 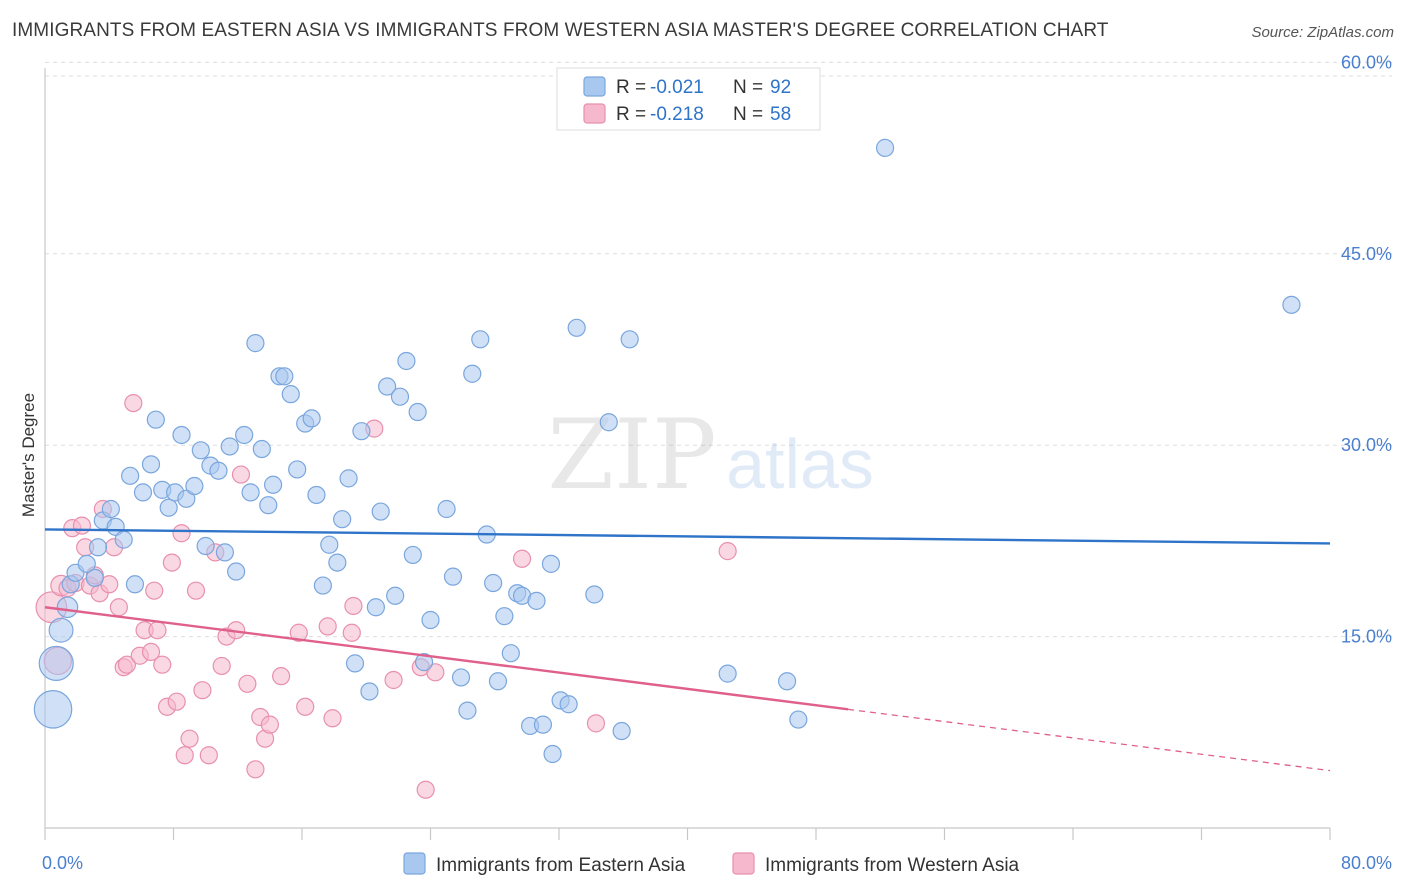 I want to click on legend-label-western-asia: Immigrants from Western Asia, so click(x=892, y=865).